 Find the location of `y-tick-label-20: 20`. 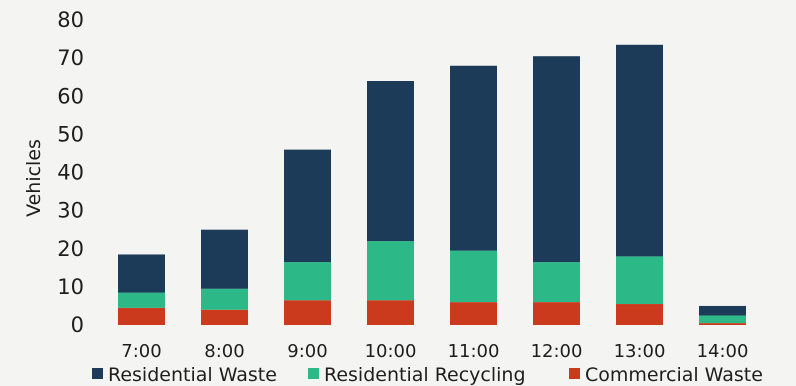

y-tick-label-20: 20 is located at coordinates (70, 249).